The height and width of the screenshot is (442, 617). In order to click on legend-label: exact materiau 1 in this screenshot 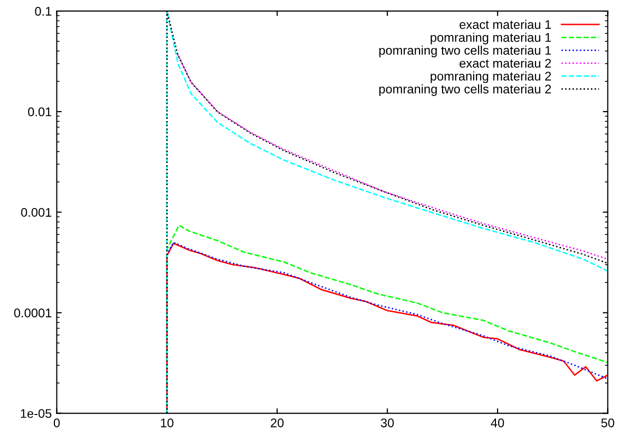, I will do `click(505, 24)`.